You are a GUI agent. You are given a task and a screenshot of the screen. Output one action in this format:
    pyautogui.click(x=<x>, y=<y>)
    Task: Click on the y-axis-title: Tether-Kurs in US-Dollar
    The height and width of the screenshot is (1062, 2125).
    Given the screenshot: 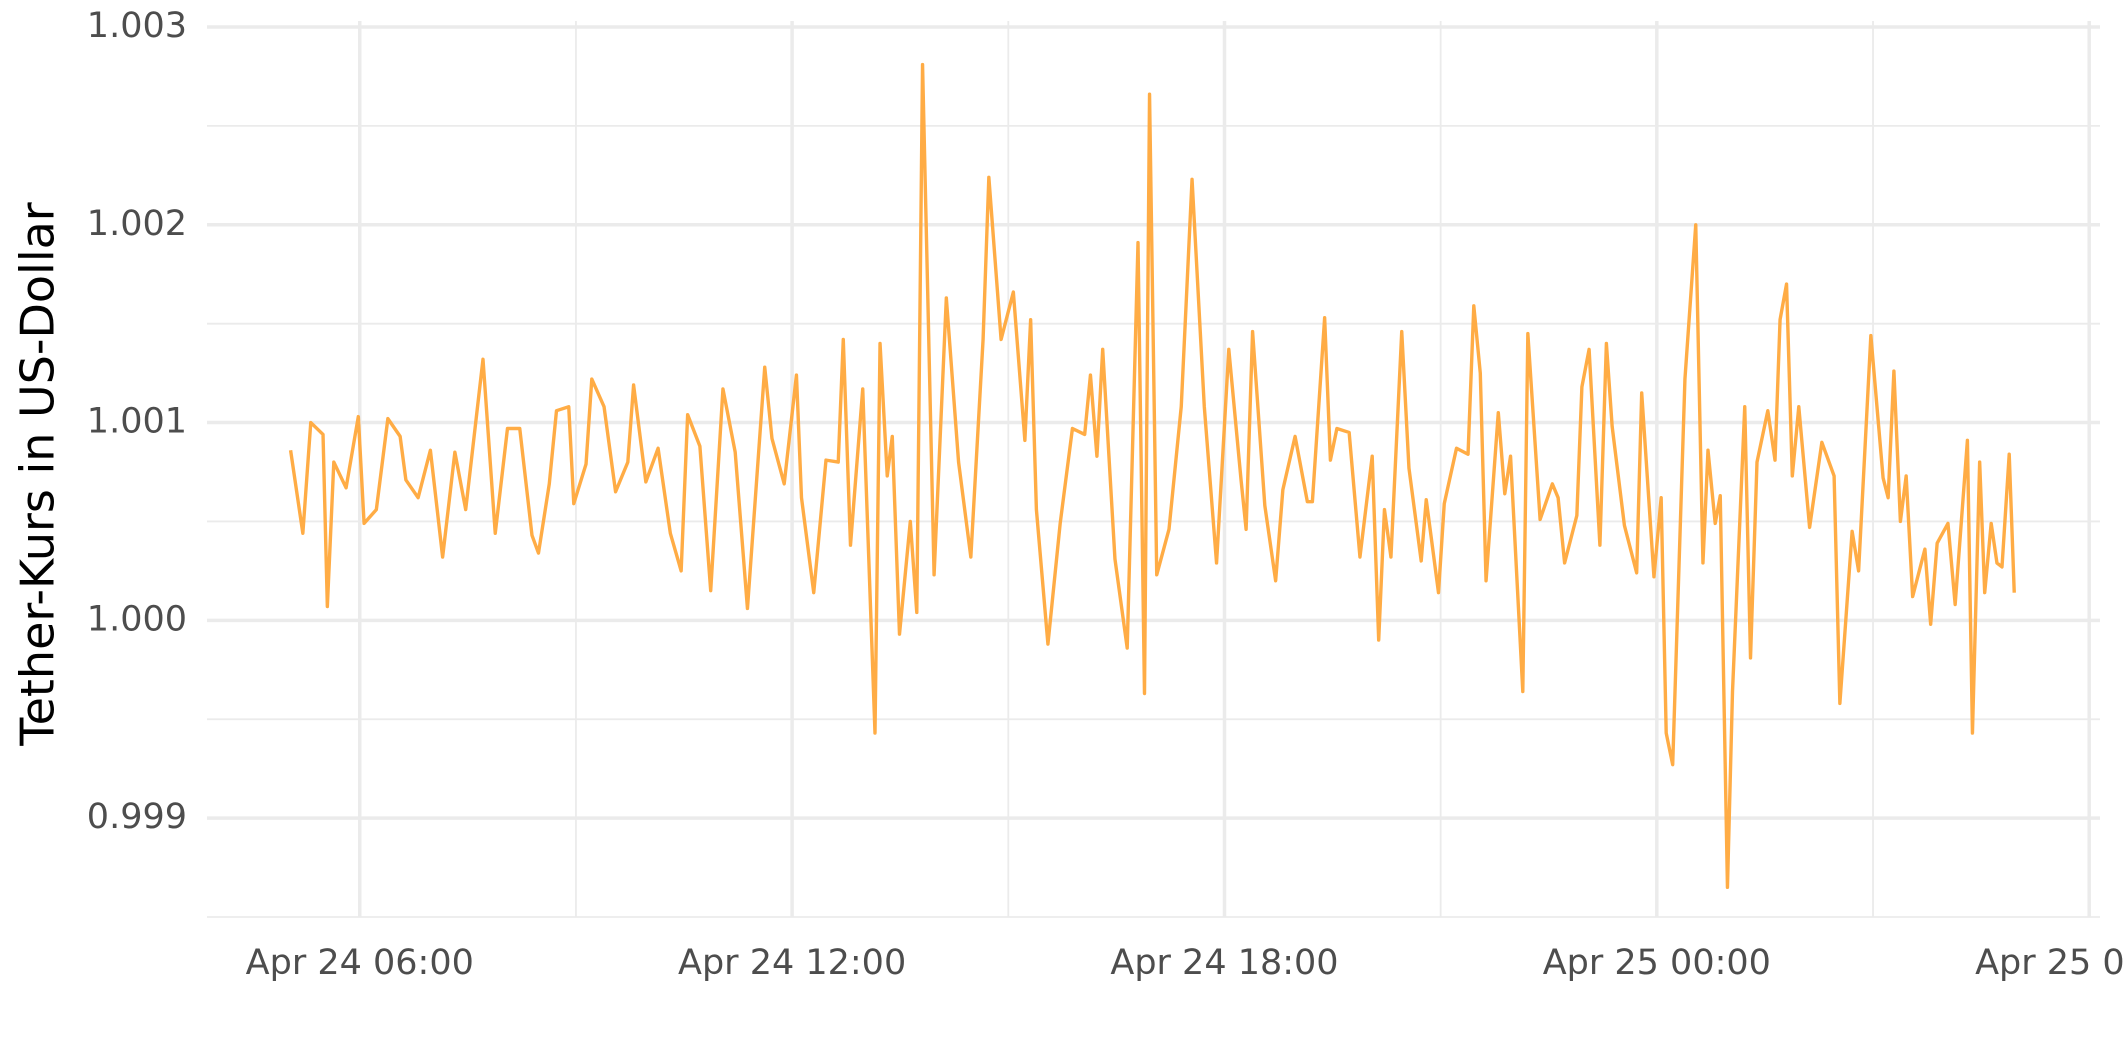 What is the action you would take?
    pyautogui.click(x=38, y=474)
    